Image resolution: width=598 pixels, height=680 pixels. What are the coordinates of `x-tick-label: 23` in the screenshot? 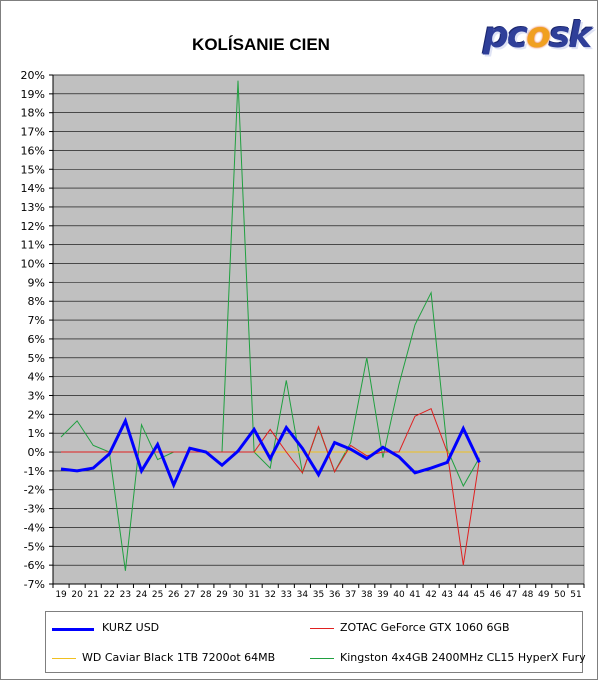 It's located at (125, 595).